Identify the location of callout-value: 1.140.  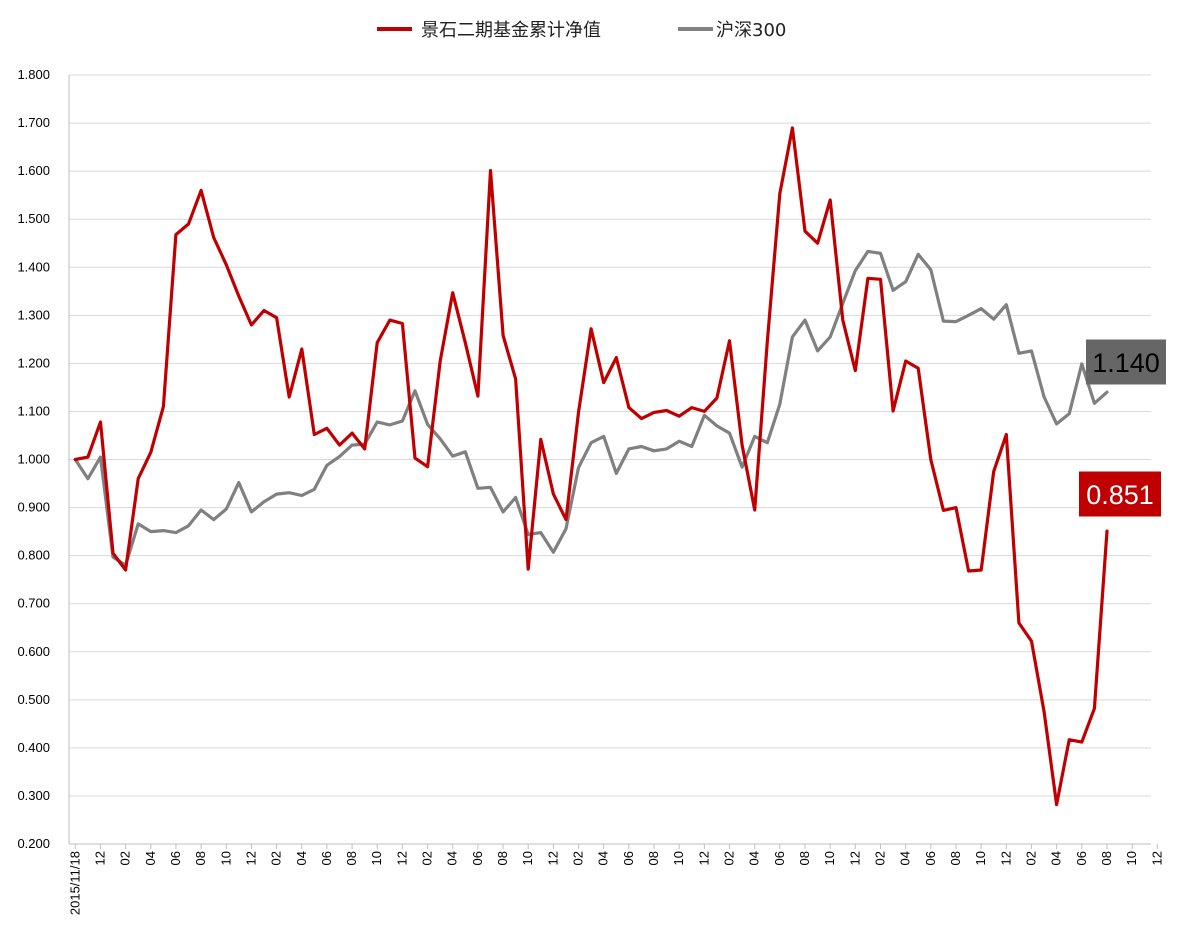
(1126, 363).